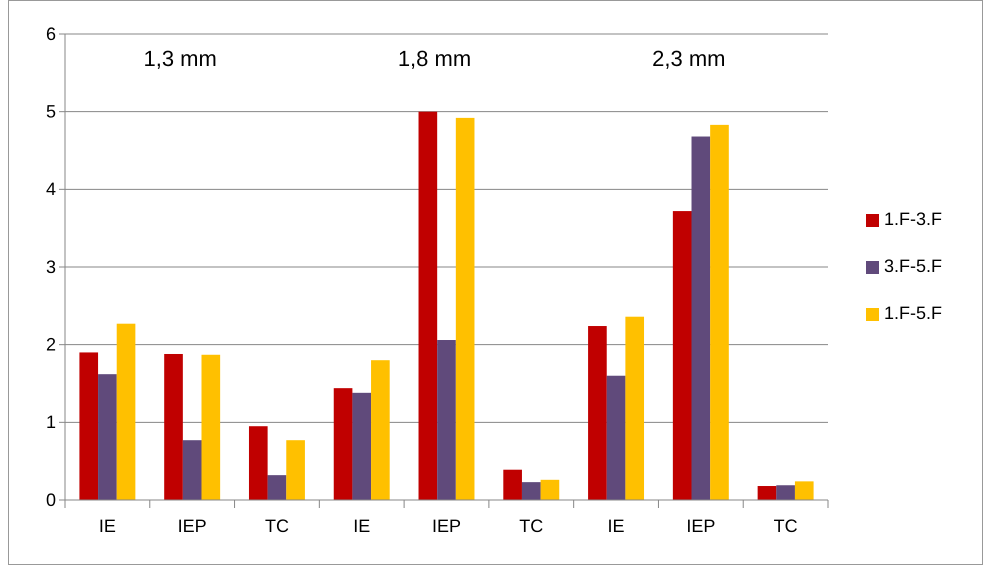  I want to click on legend-label: 1.F-3.F, so click(913, 219).